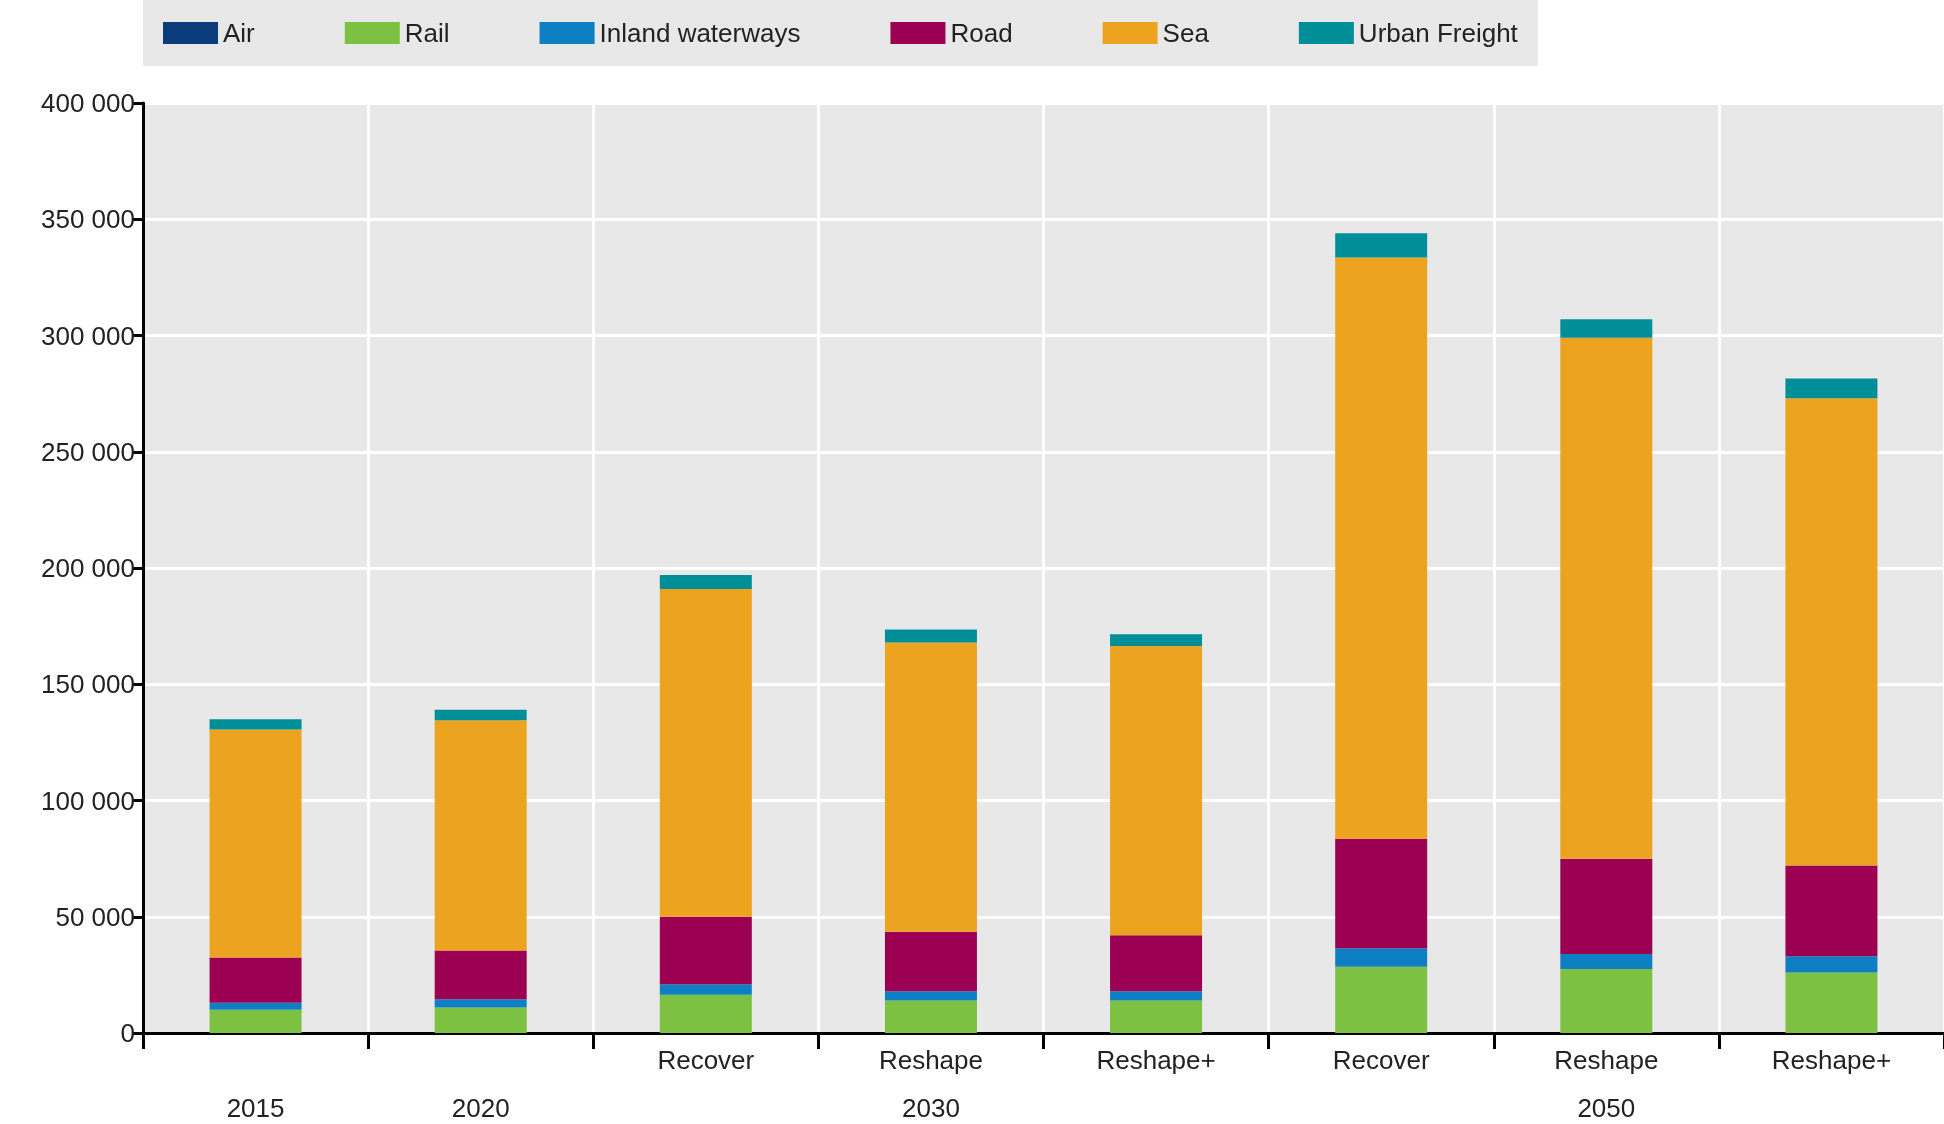 The image size is (1944, 1124). What do you see at coordinates (1186, 33) in the screenshot?
I see `legend-label: Sea` at bounding box center [1186, 33].